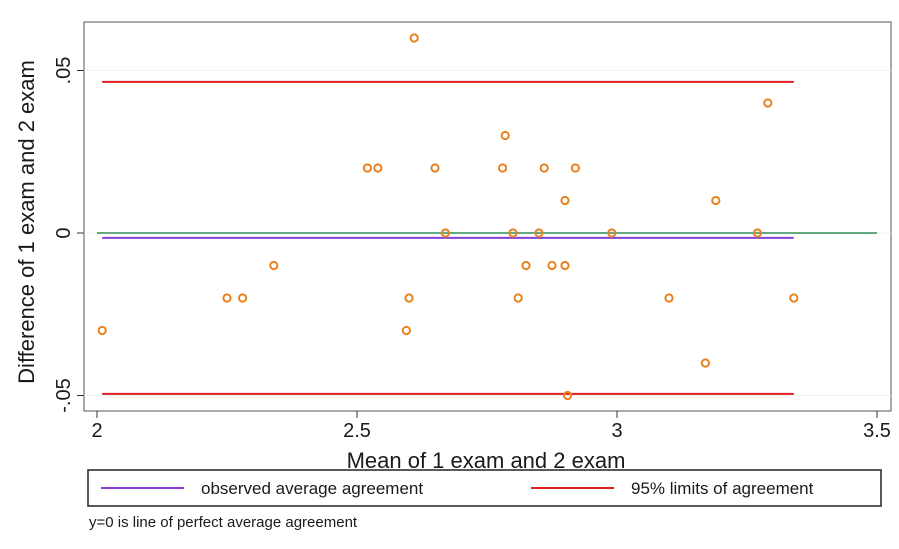 The height and width of the screenshot is (549, 899). What do you see at coordinates (486, 460) in the screenshot?
I see `x-axis-title: Mean of 1 exam and 2 exam` at bounding box center [486, 460].